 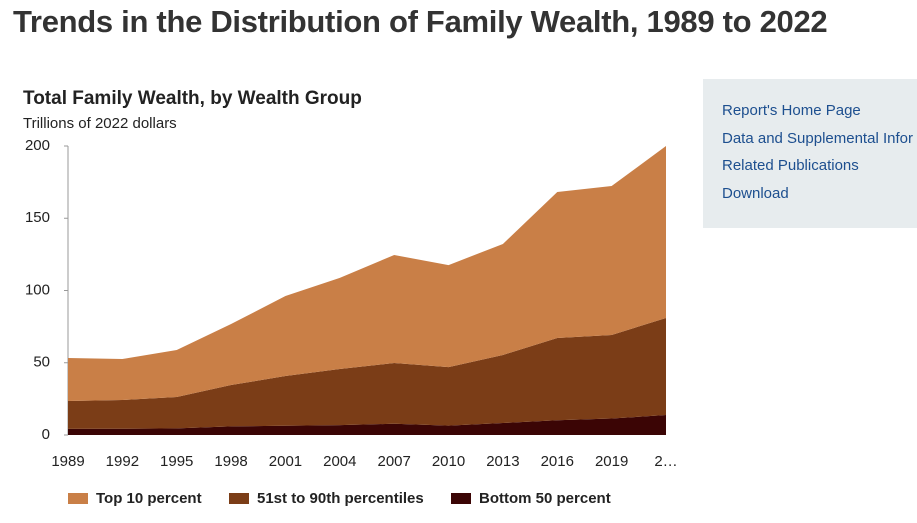 What do you see at coordinates (817, 138) in the screenshot?
I see `sidebar-link: Data and Supplemental Infor` at bounding box center [817, 138].